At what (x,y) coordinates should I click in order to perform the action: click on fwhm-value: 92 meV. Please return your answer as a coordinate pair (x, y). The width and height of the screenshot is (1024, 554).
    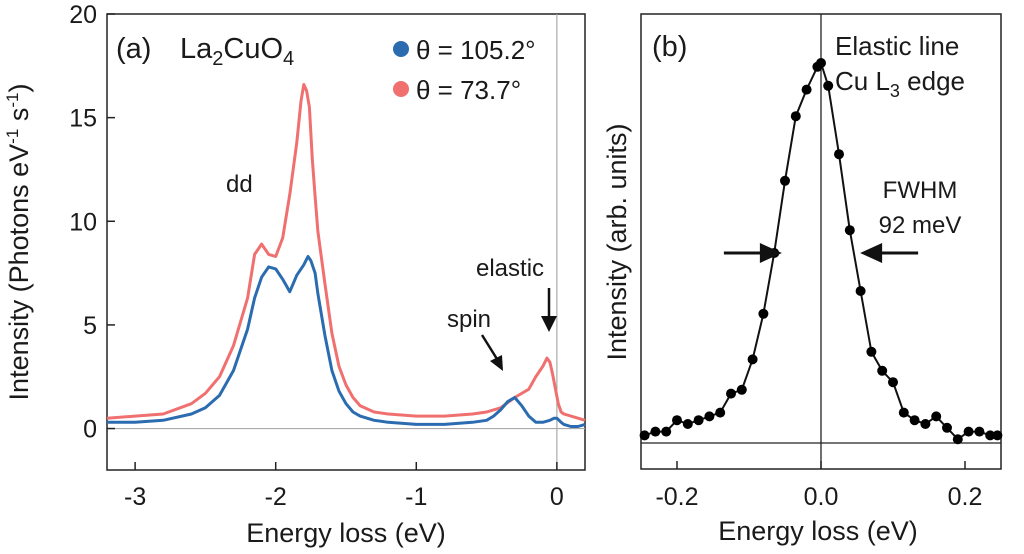
    Looking at the image, I should click on (920, 225).